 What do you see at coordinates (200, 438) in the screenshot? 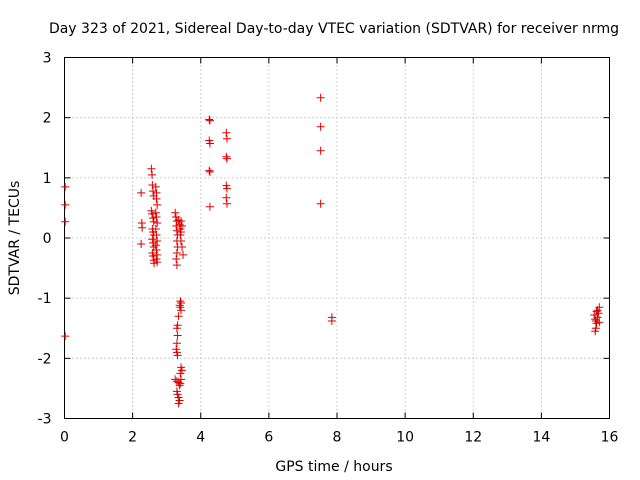
I see `x-tick-label: 4` at bounding box center [200, 438].